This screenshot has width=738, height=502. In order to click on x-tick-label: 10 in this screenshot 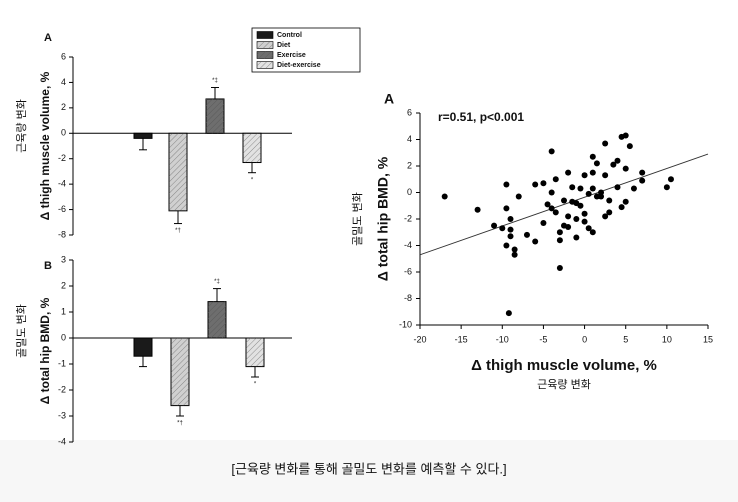, I will do `click(667, 339)`.